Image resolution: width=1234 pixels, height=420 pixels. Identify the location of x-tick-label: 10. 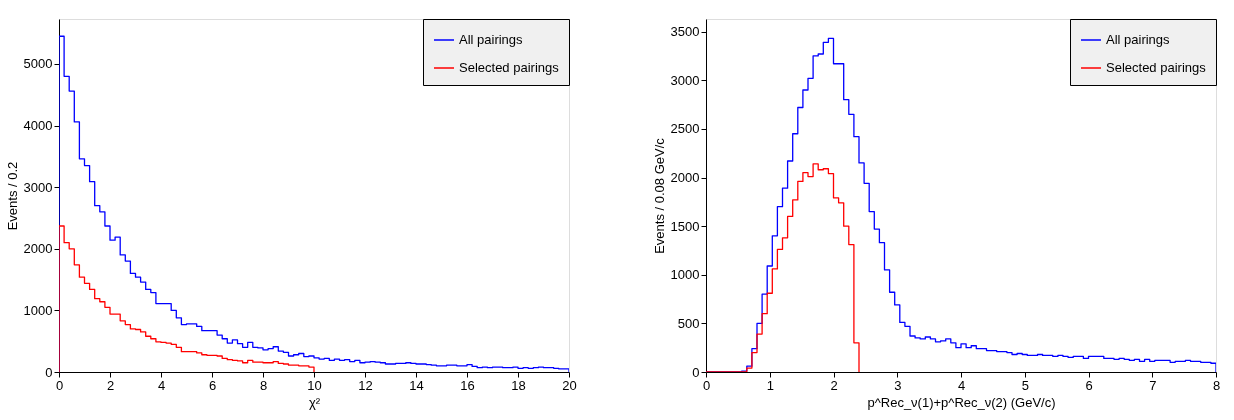
(314, 385).